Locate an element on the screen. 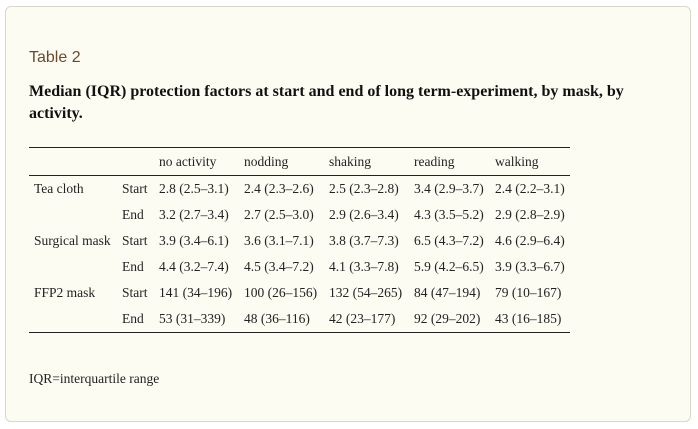 The height and width of the screenshot is (429, 698). table-label: Table 2 is located at coordinates (55, 57).